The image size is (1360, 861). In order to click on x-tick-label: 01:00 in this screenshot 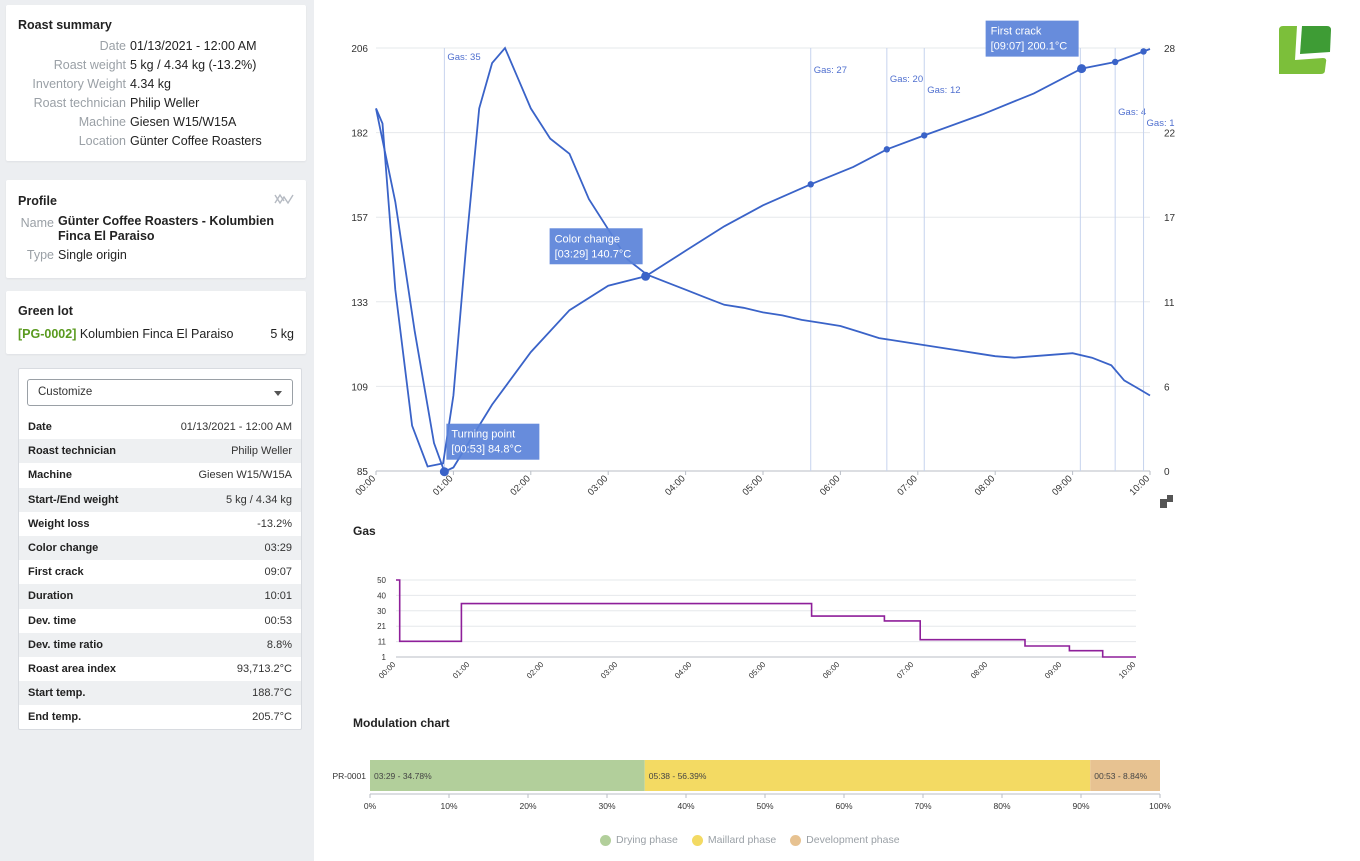, I will do `click(443, 485)`.